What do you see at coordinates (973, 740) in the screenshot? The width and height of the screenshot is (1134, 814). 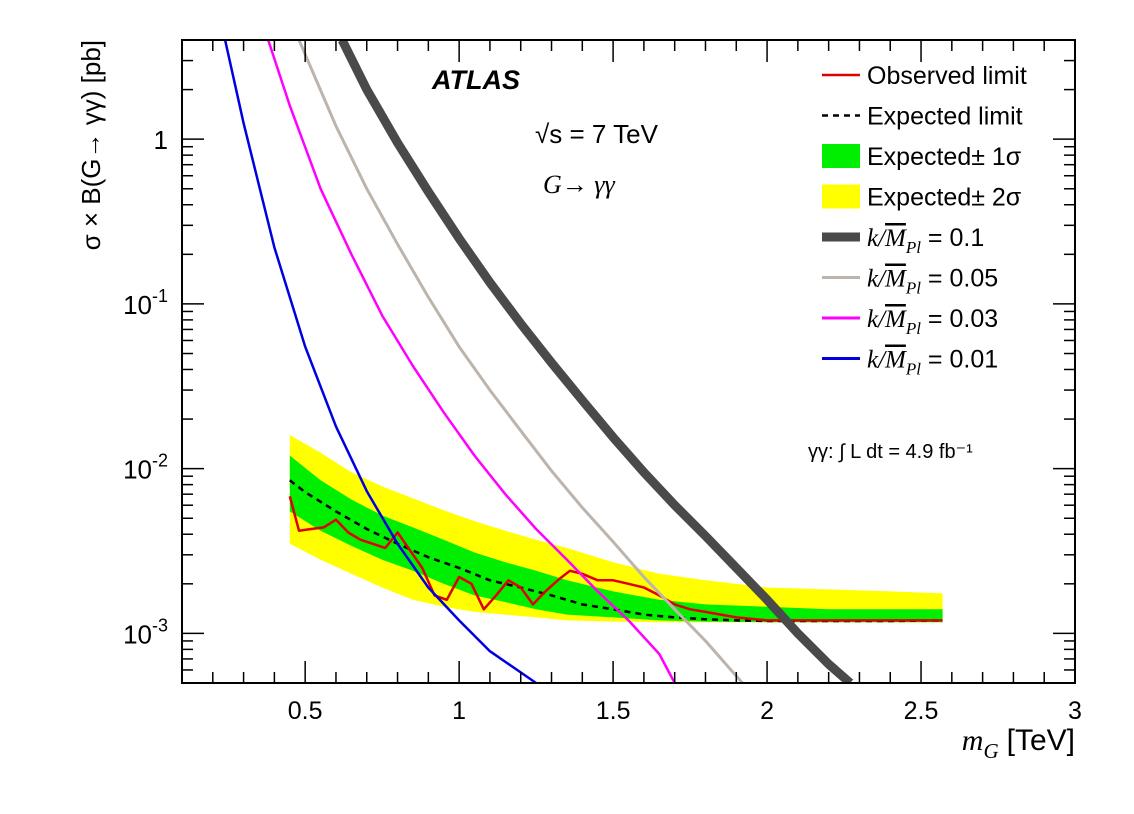 I see `x-axis-title-main: m` at bounding box center [973, 740].